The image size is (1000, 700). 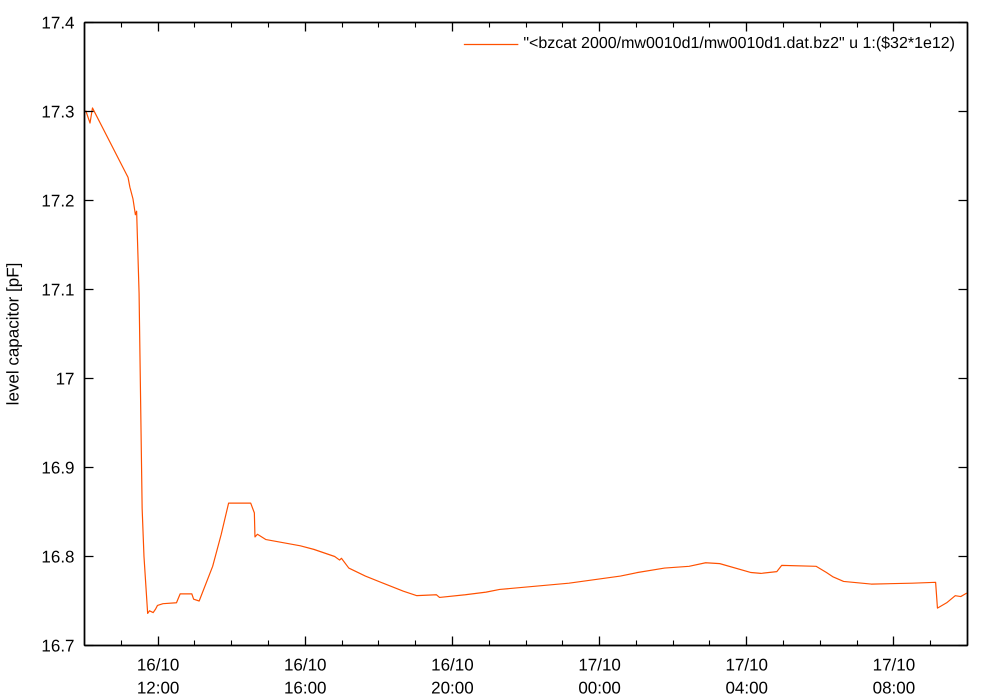 I want to click on y-axis-title: level capacitor [pF], so click(x=12, y=334).